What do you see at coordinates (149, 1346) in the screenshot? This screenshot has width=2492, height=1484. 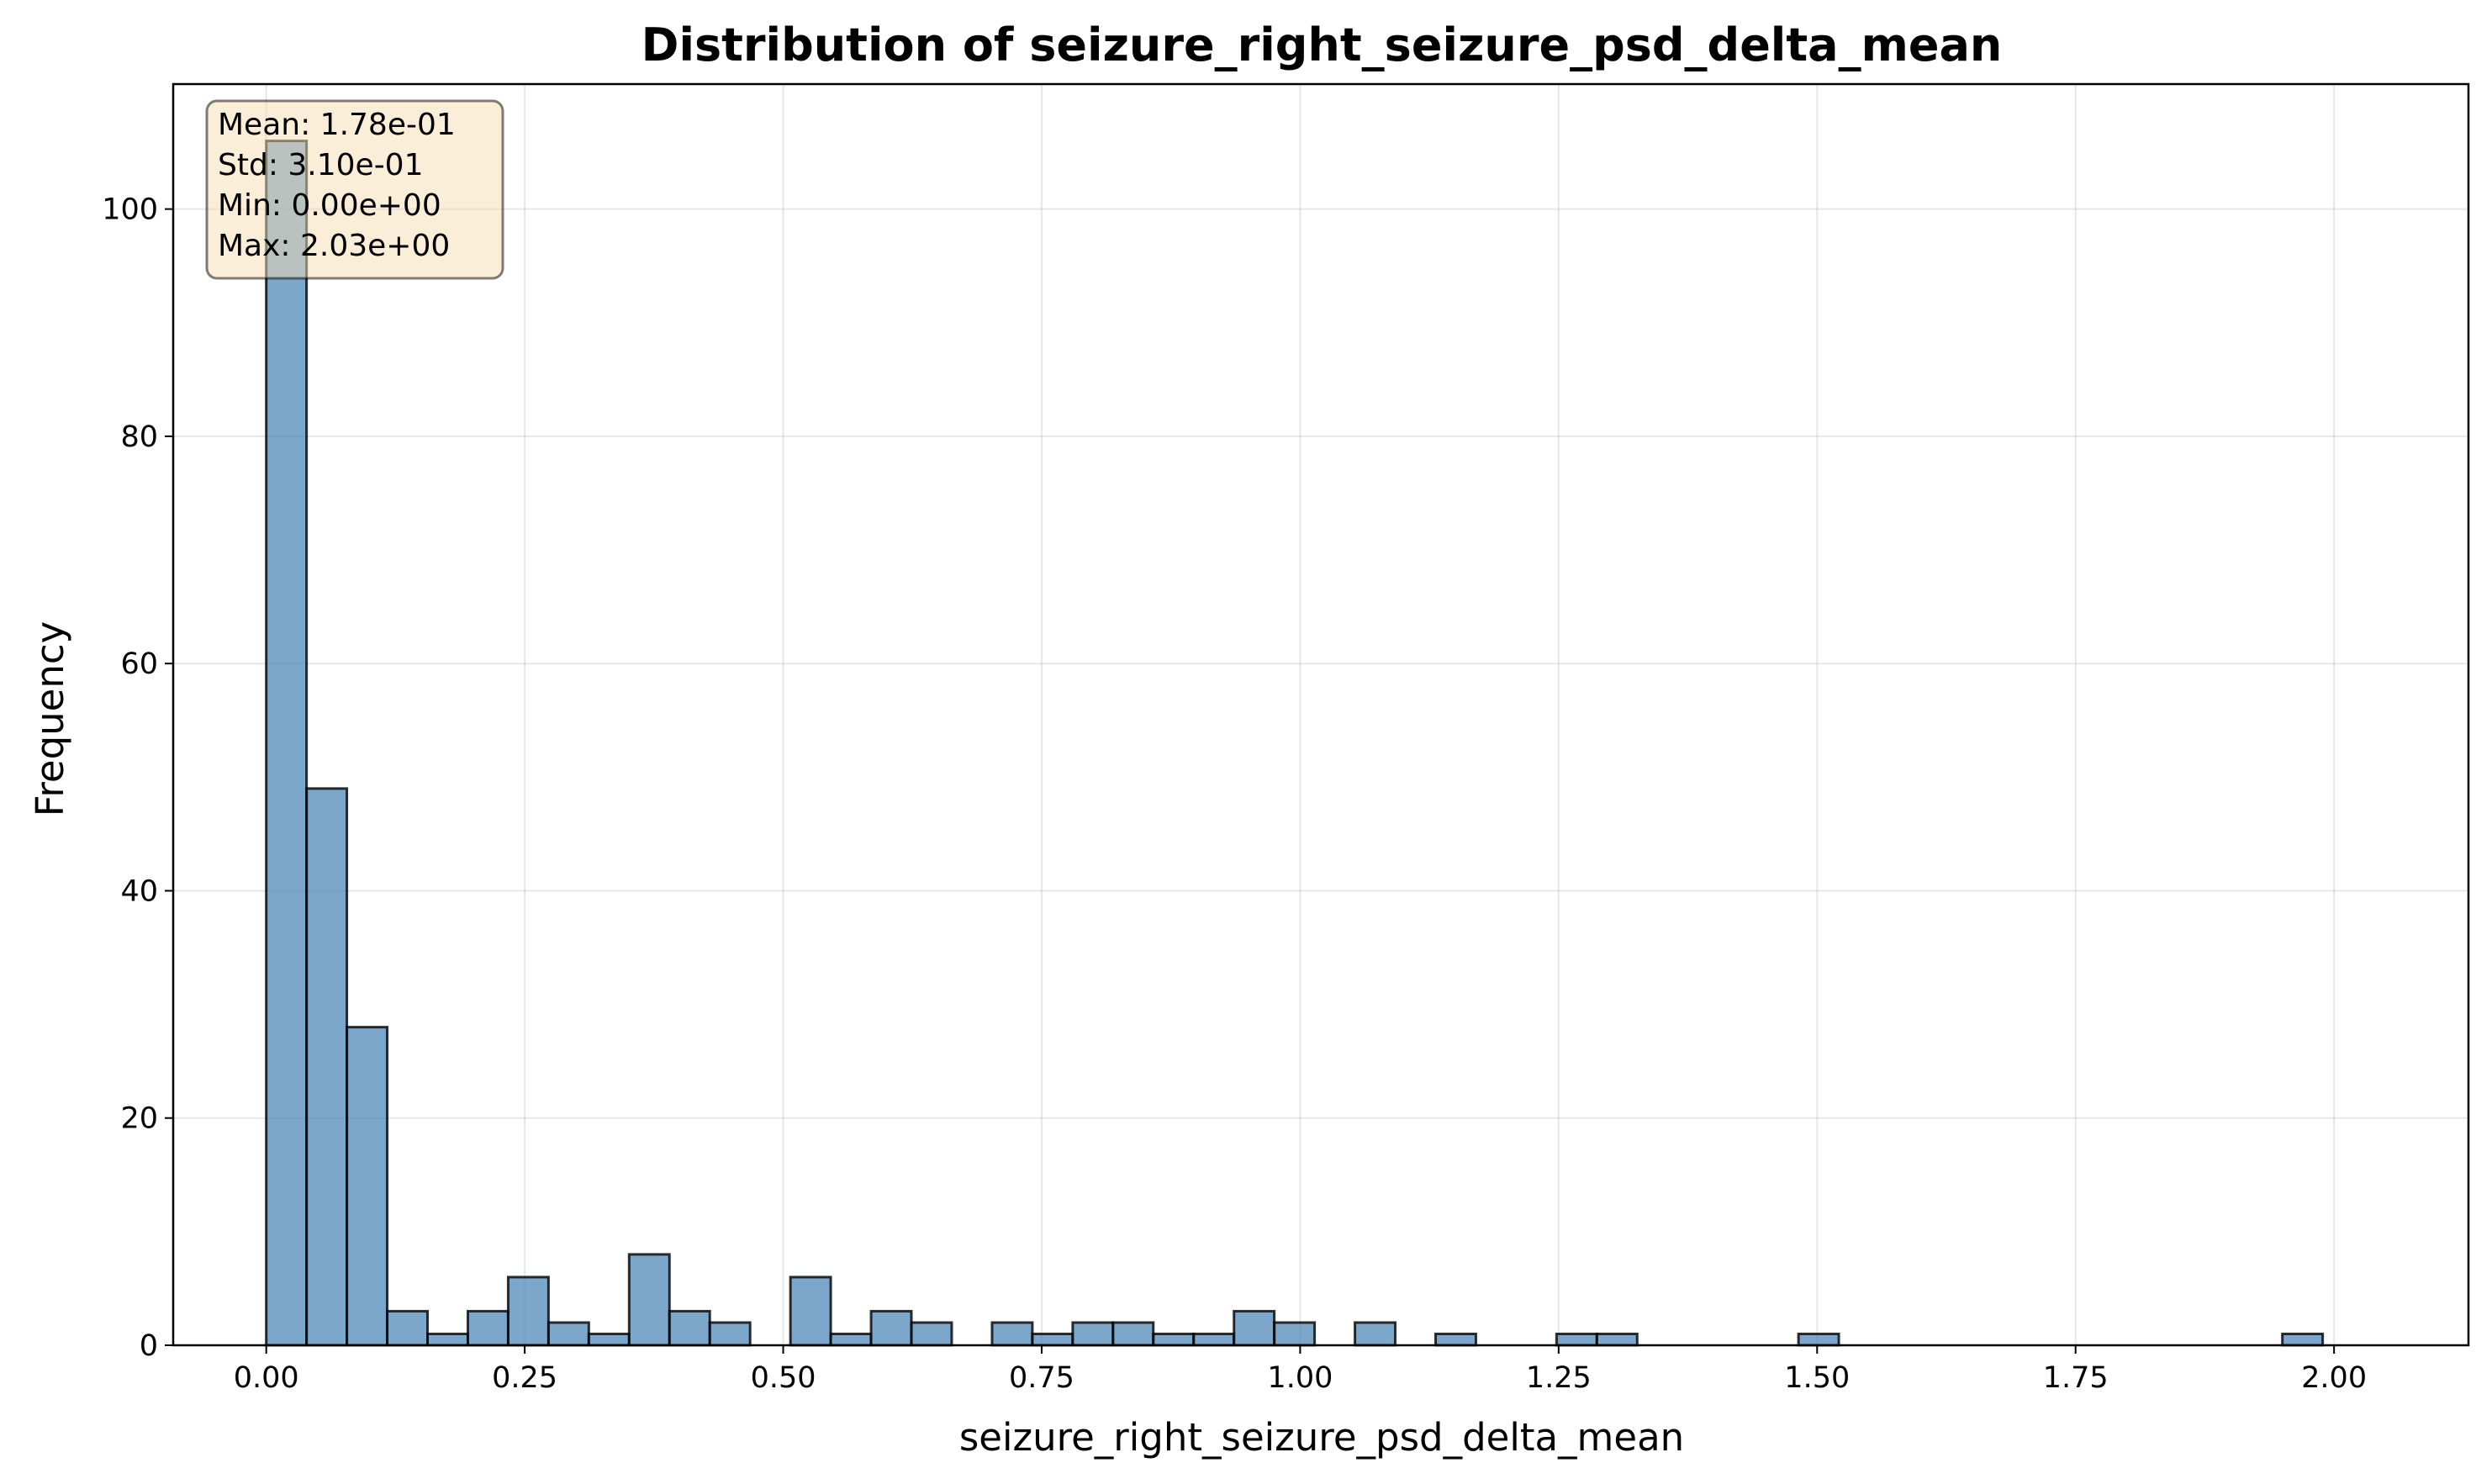 I see `y-tick-label: 0` at bounding box center [149, 1346].